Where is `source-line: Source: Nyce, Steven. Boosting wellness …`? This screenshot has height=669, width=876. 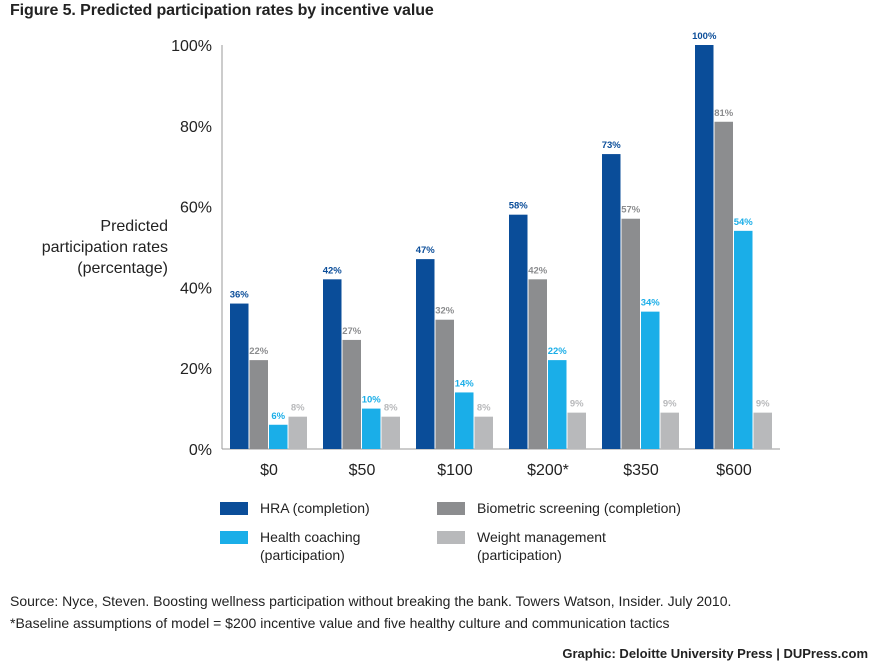
source-line: Source: Nyce, Steven. Boosting wellness … is located at coordinates (371, 601).